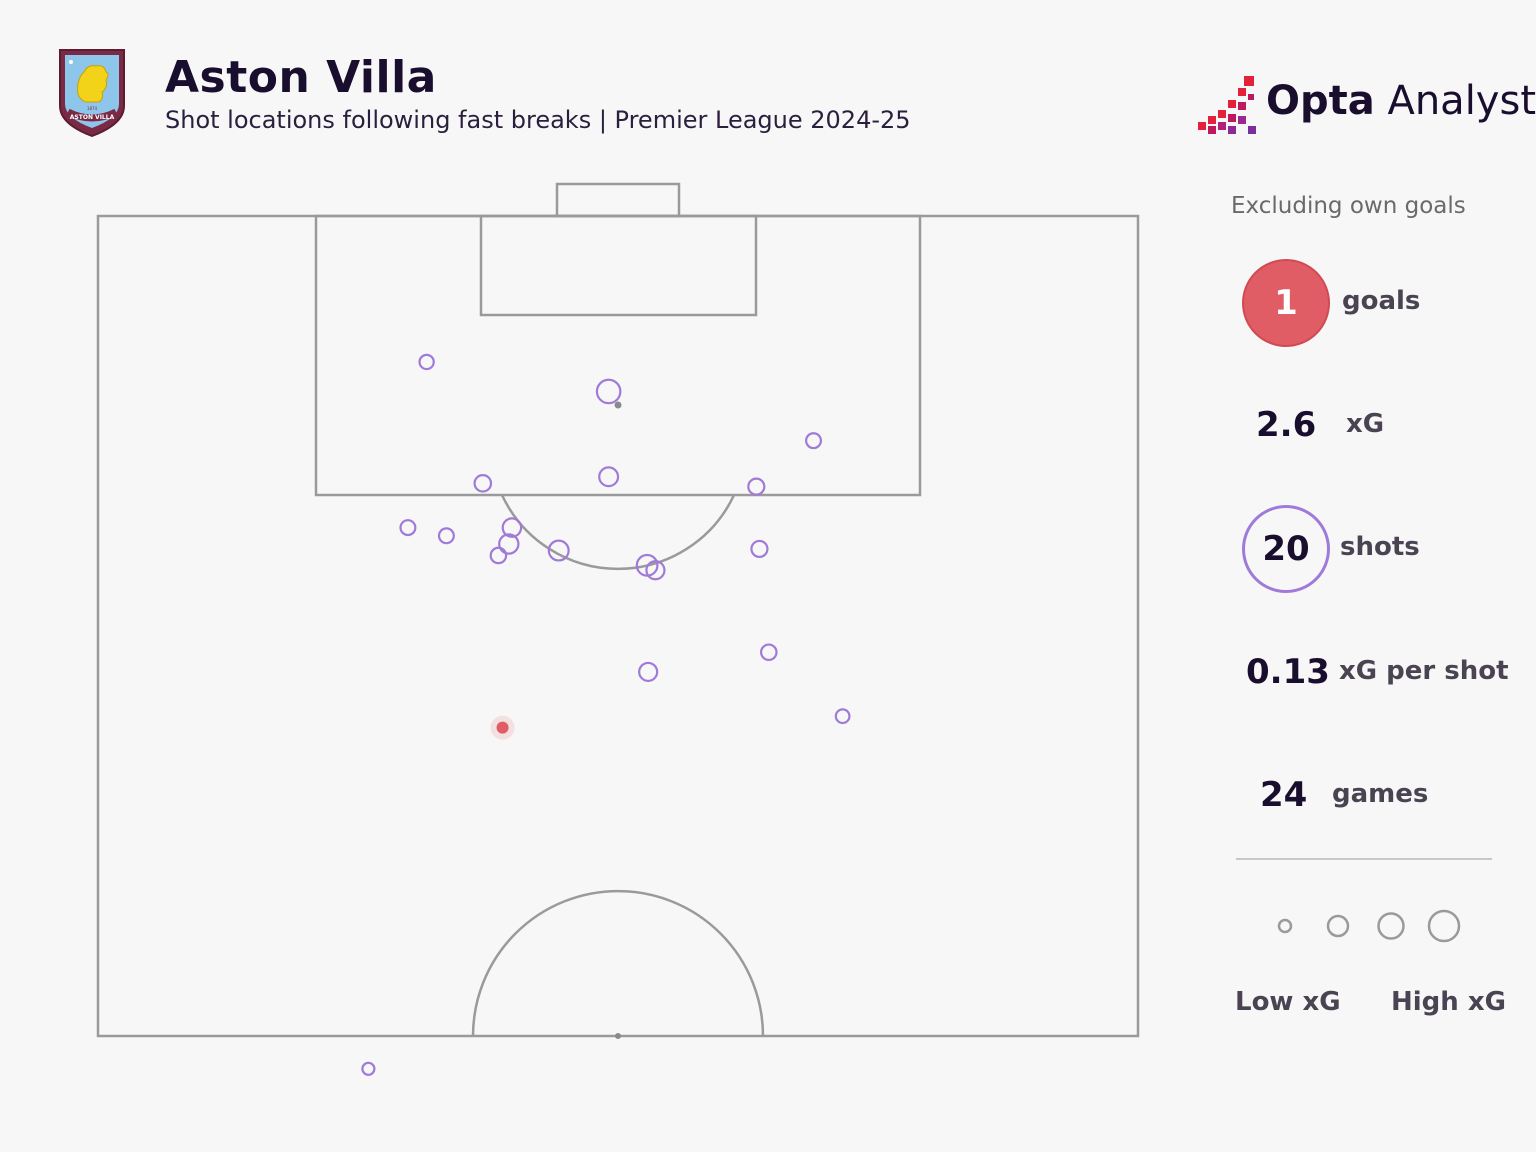 The image size is (1536, 1152). What do you see at coordinates (618, 532) in the screenshot?
I see `penalty-arc` at bounding box center [618, 532].